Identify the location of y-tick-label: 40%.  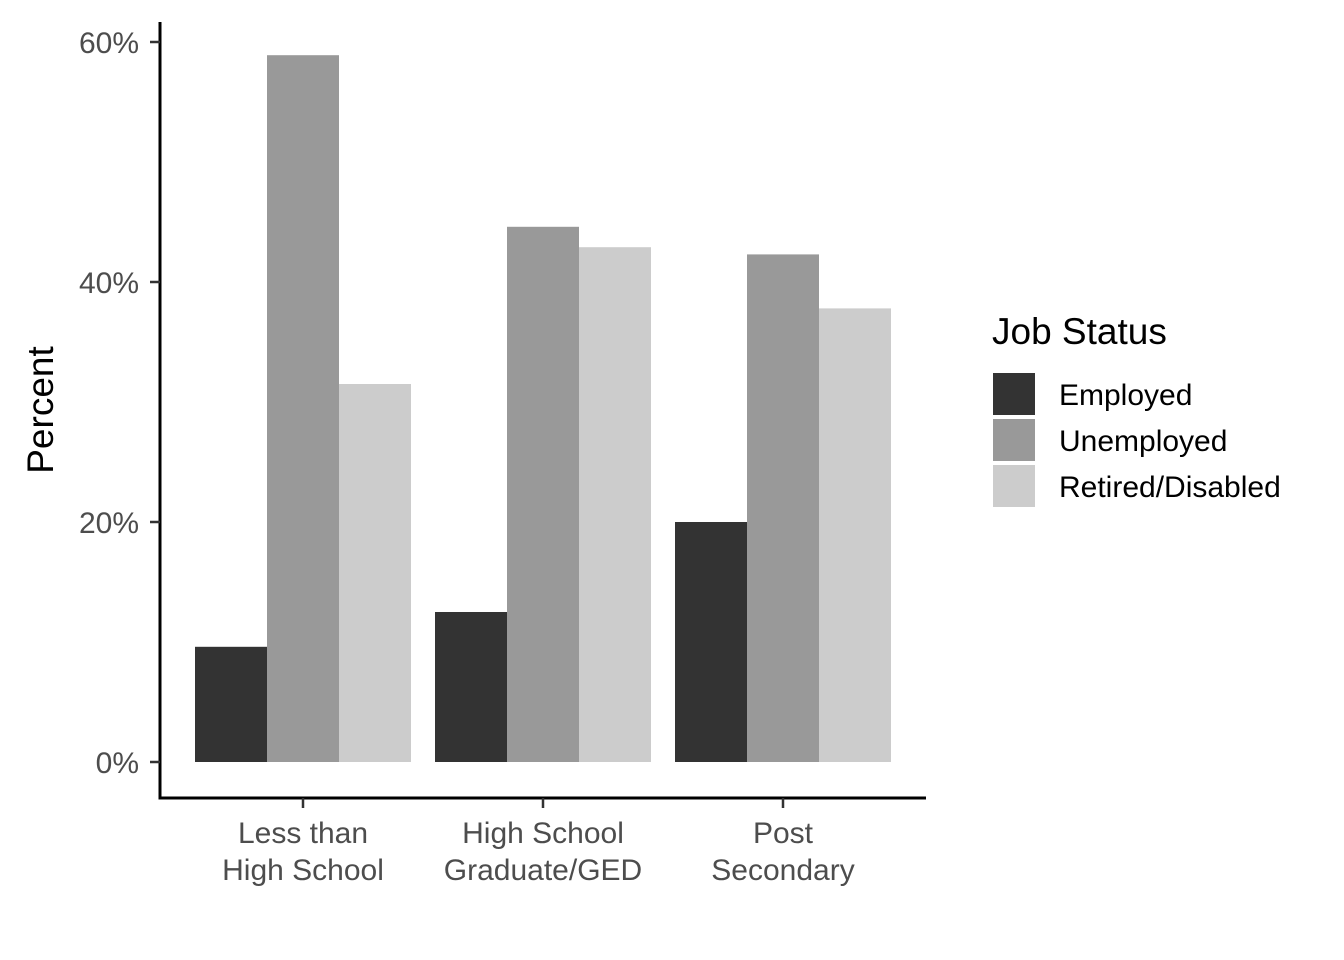
(109, 283).